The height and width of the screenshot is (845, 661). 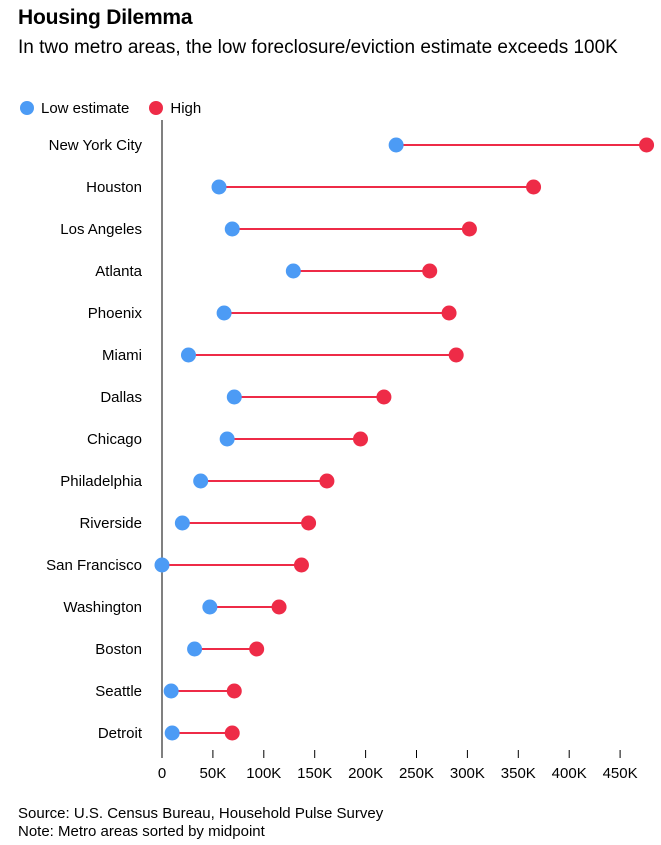 I want to click on legend-item-low: Low estimate, so click(x=74, y=108).